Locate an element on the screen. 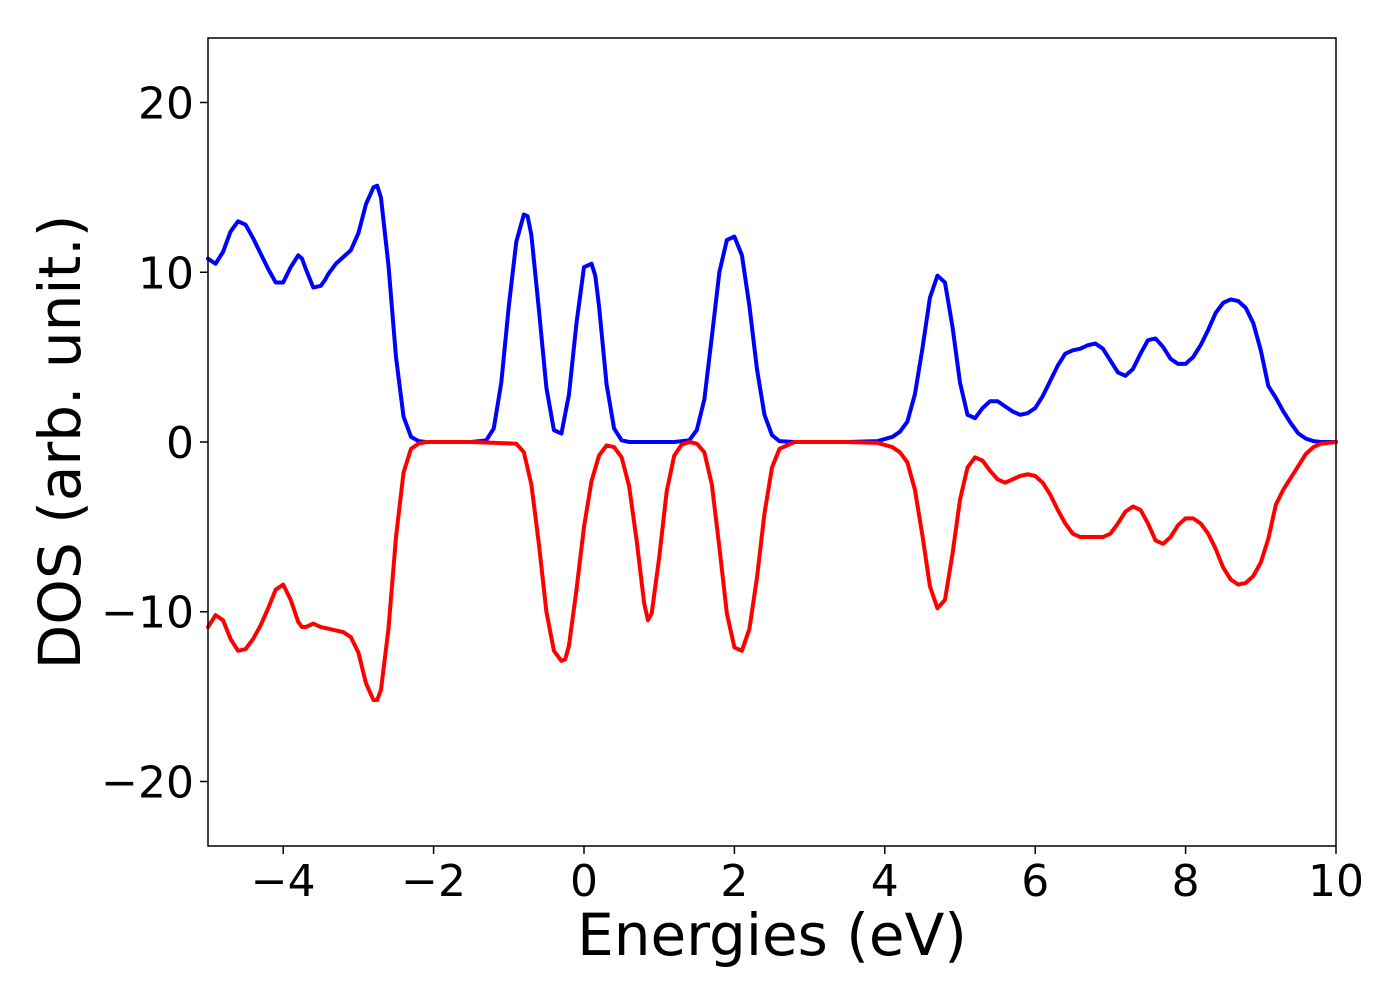 The width and height of the screenshot is (1400, 1000). y-tick-label: 10 is located at coordinates (166, 273).